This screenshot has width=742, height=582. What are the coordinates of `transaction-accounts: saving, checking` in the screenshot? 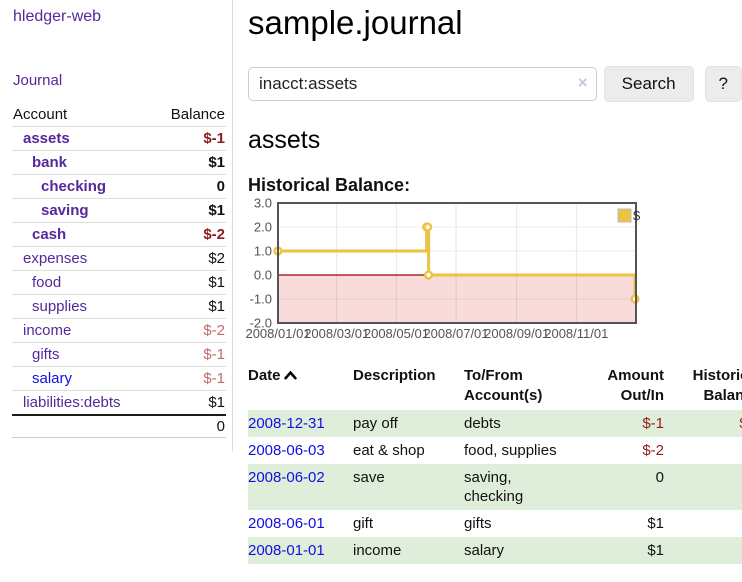 It's located at (494, 487).